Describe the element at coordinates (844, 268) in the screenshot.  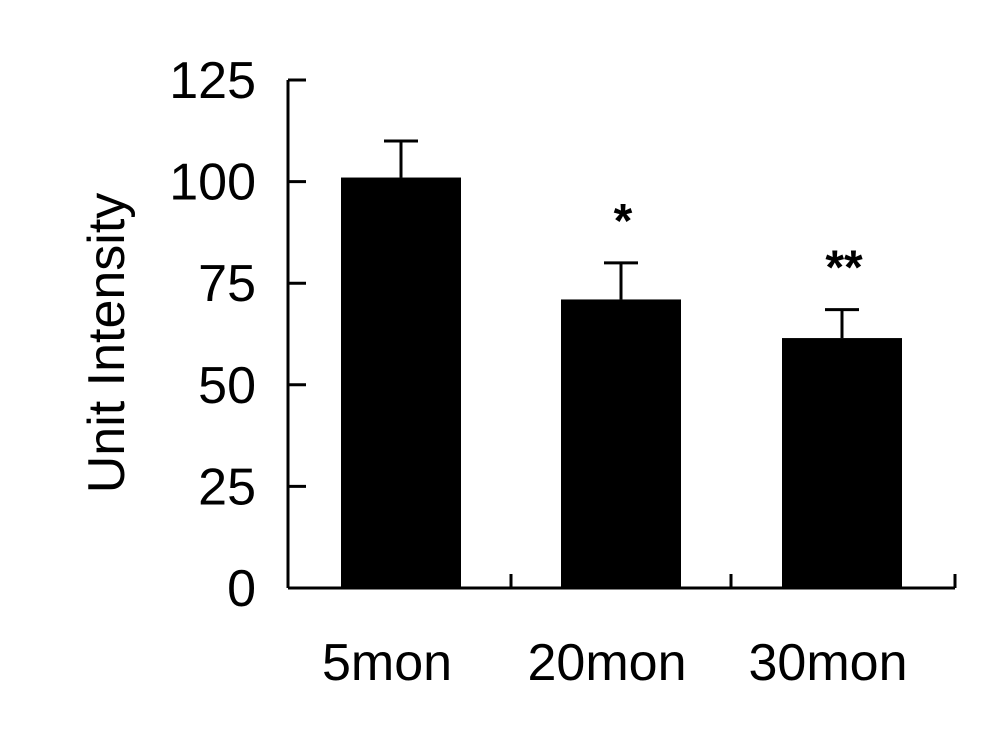
I see `significance-marker: **` at that location.